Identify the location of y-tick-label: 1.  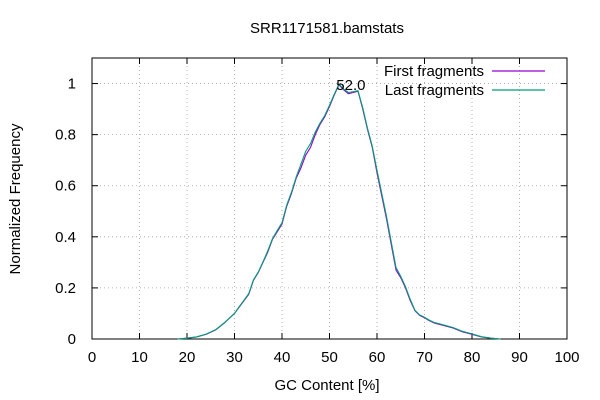
(72, 84).